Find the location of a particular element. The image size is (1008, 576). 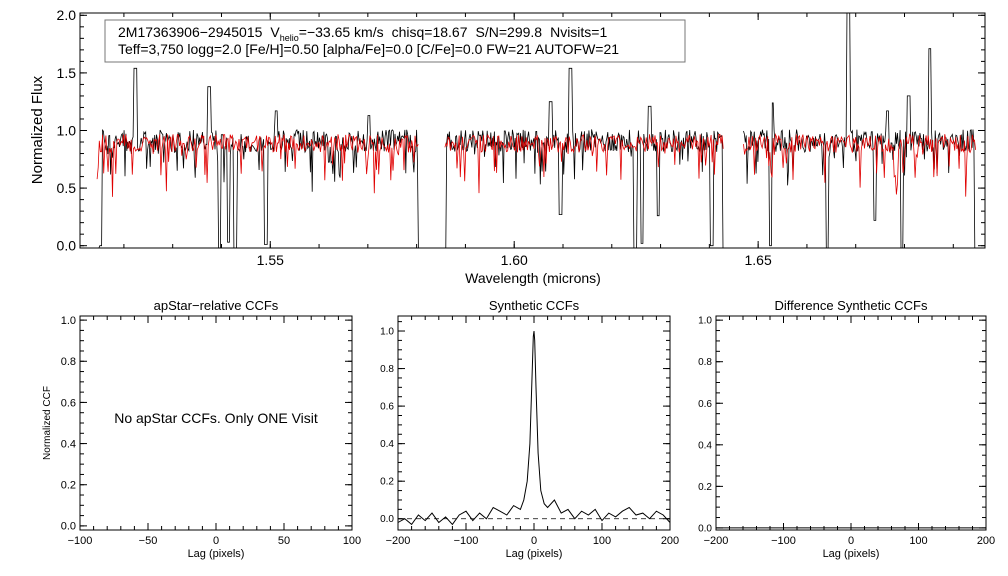

difference-y-tick-label: 0.2 is located at coordinates (705, 487).